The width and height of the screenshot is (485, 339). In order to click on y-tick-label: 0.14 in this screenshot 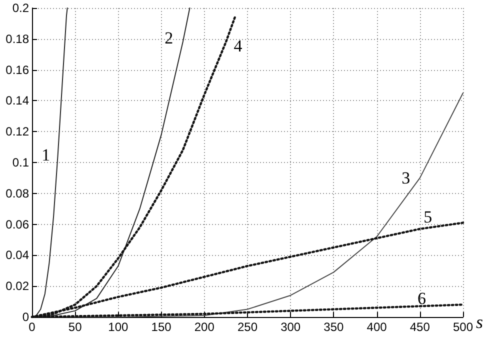, I will do `click(18, 101)`.